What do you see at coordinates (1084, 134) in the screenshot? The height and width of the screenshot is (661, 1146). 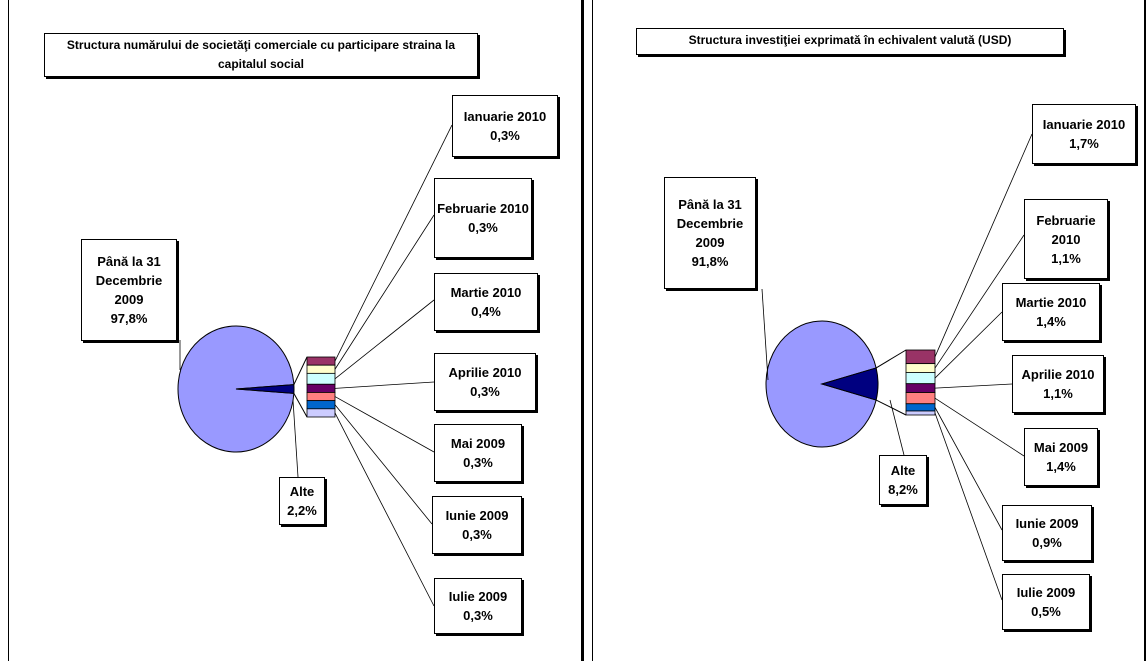 I see `label-ianuarie: Ianuarie 2010 1,7%` at bounding box center [1084, 134].